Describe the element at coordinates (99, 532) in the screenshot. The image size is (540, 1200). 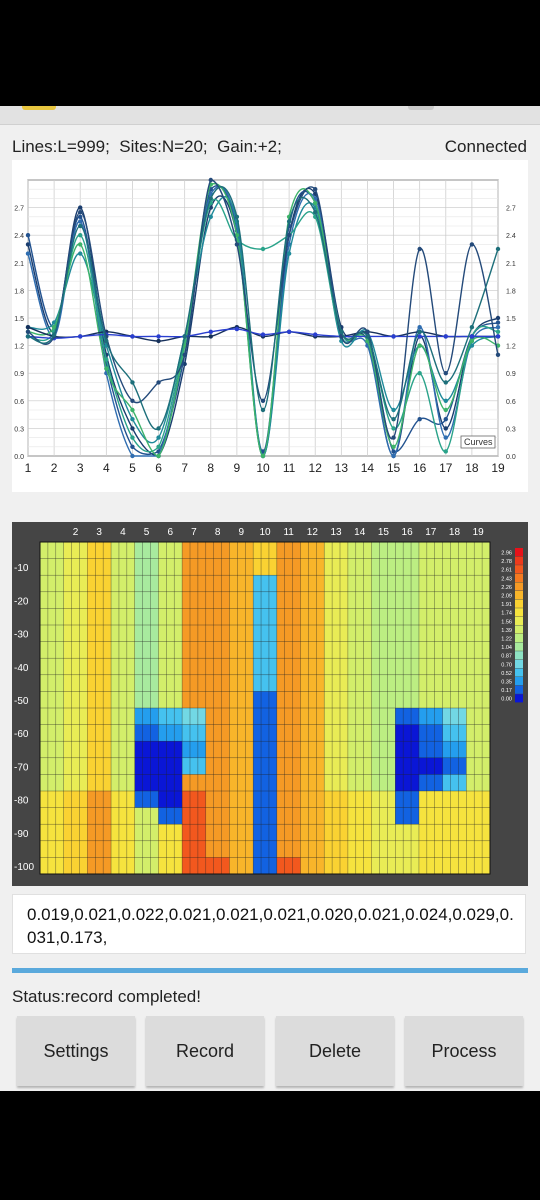
I see `heatmap-x-label: 3` at that location.